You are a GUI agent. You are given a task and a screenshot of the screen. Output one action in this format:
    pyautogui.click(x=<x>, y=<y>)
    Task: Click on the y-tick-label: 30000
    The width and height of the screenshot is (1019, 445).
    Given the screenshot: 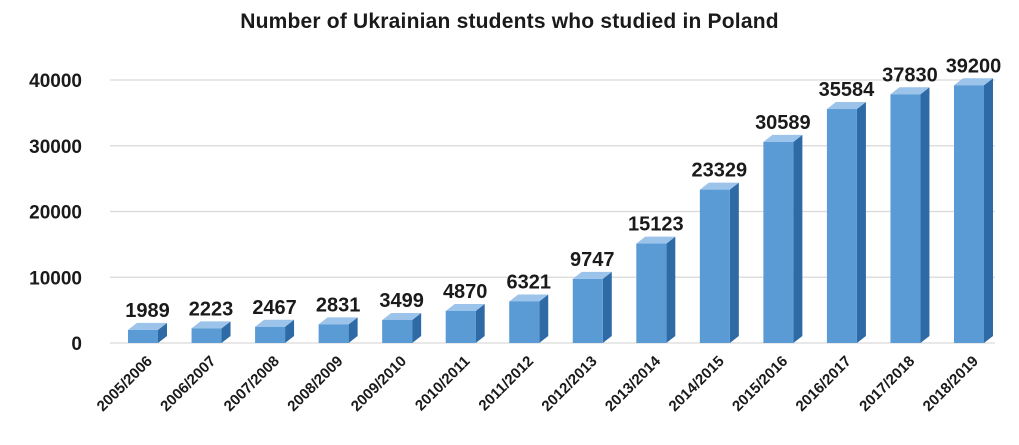 What is the action you would take?
    pyautogui.click(x=55, y=147)
    